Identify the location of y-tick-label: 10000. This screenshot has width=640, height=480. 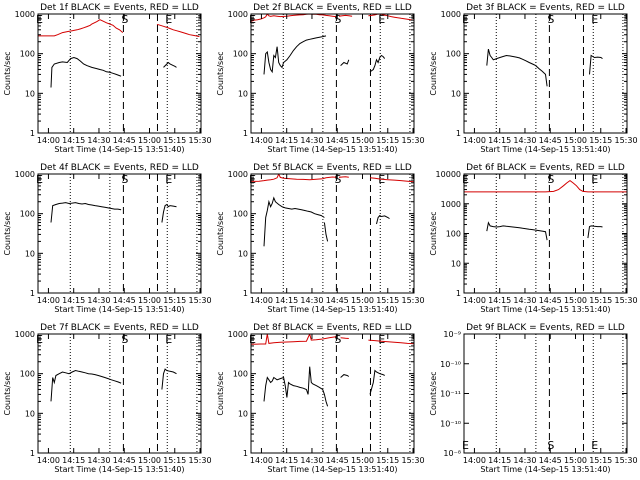
(448, 174).